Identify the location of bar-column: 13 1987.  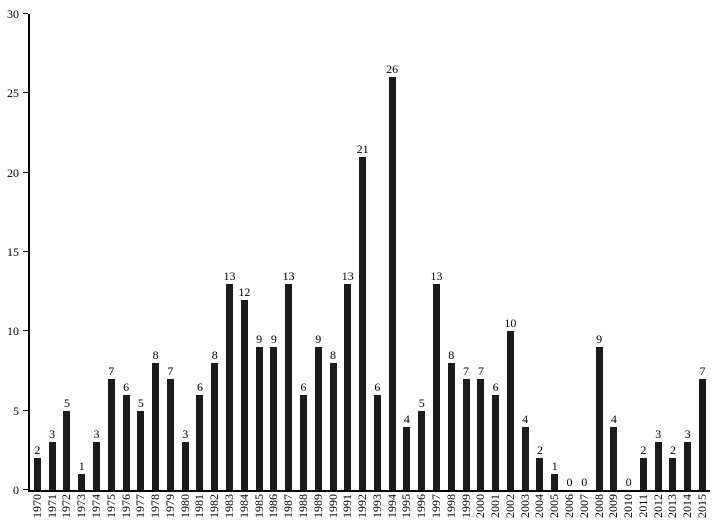
(288, 266).